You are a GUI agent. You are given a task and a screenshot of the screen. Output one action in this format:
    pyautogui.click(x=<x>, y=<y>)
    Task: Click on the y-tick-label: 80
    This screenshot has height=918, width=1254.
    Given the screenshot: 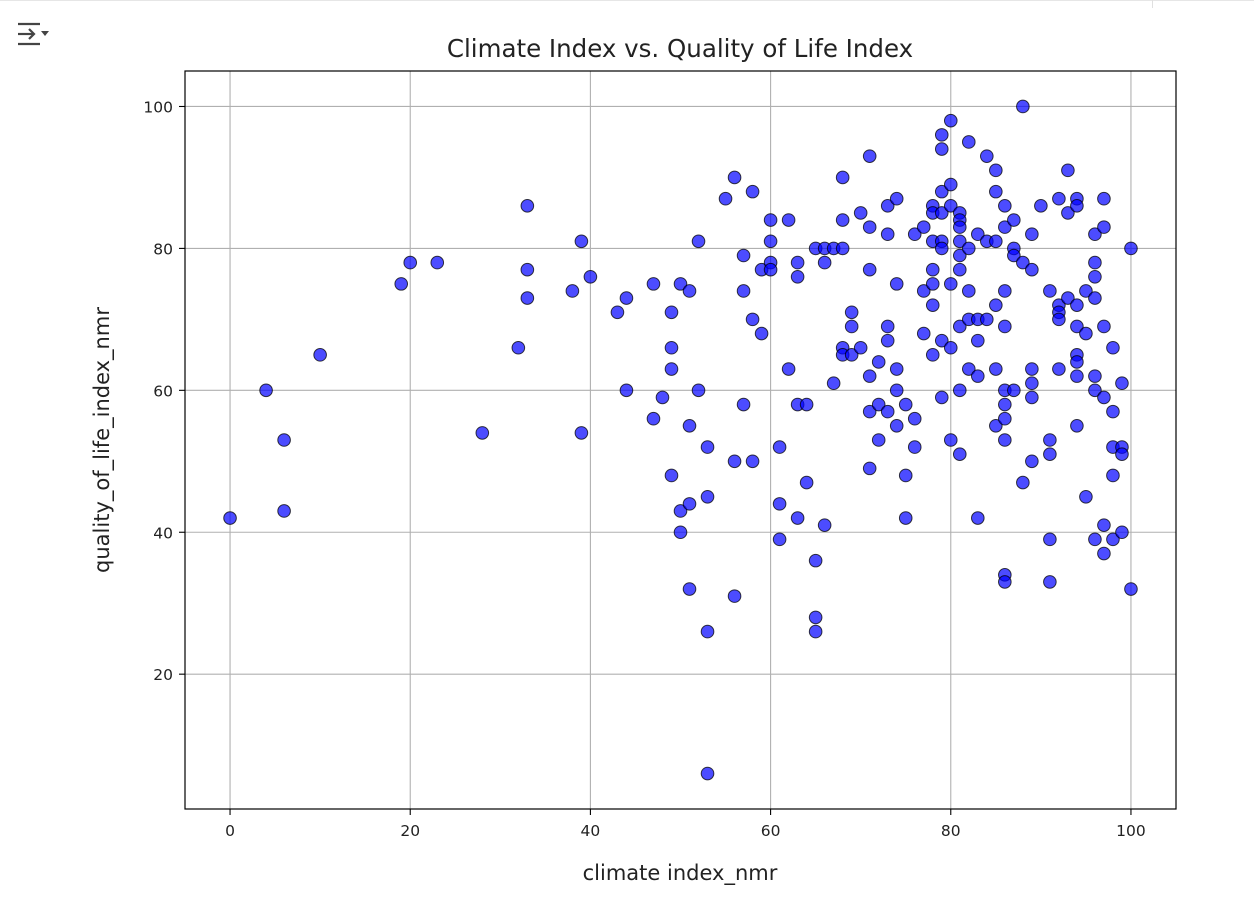 What is the action you would take?
    pyautogui.click(x=163, y=249)
    